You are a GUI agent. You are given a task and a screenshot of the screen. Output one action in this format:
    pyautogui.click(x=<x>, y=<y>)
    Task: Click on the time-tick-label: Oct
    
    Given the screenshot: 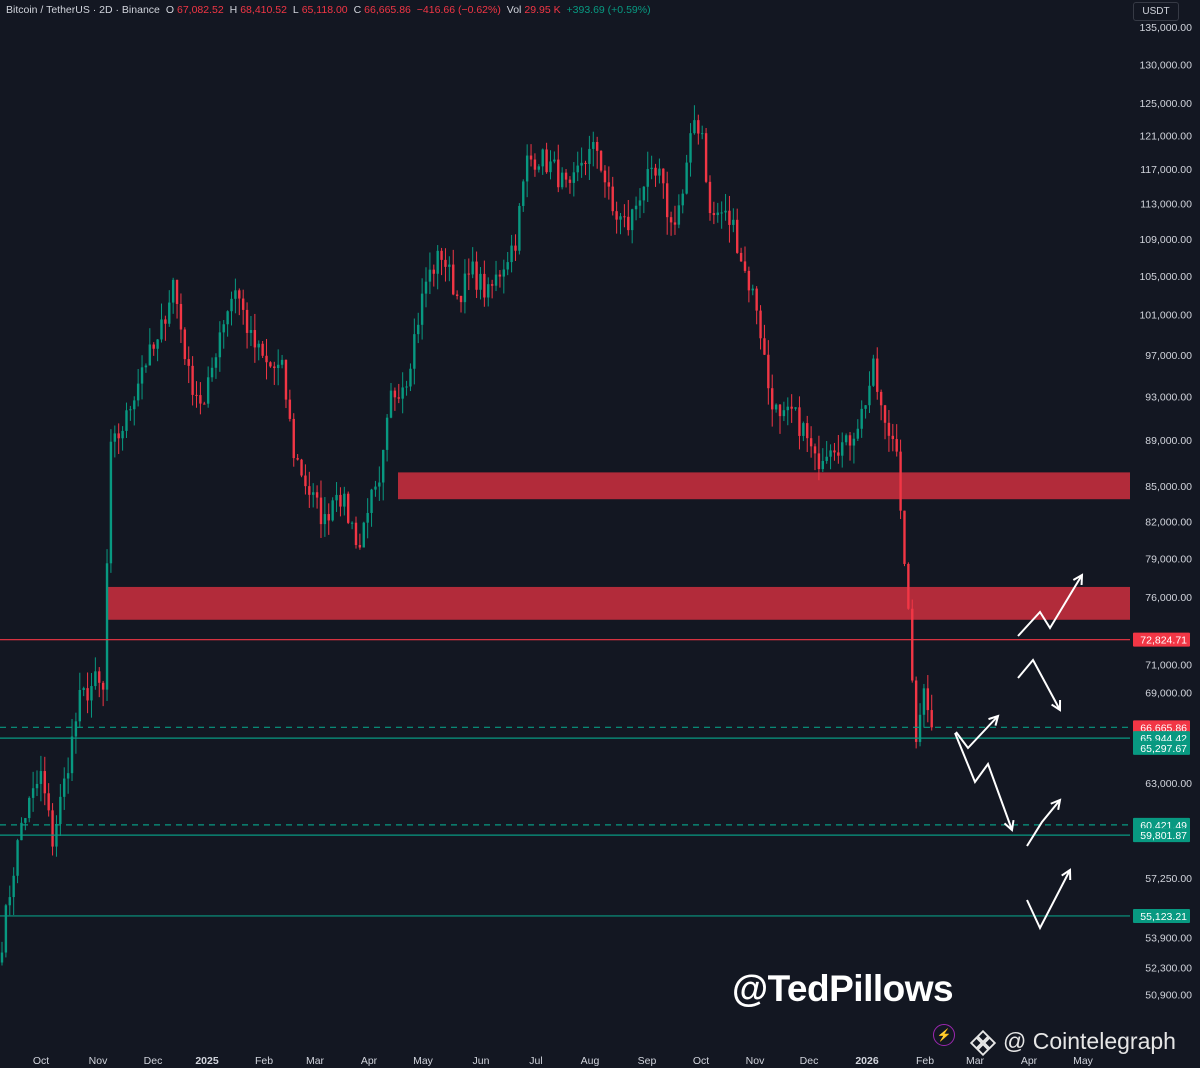 What is the action you would take?
    pyautogui.click(x=701, y=1061)
    